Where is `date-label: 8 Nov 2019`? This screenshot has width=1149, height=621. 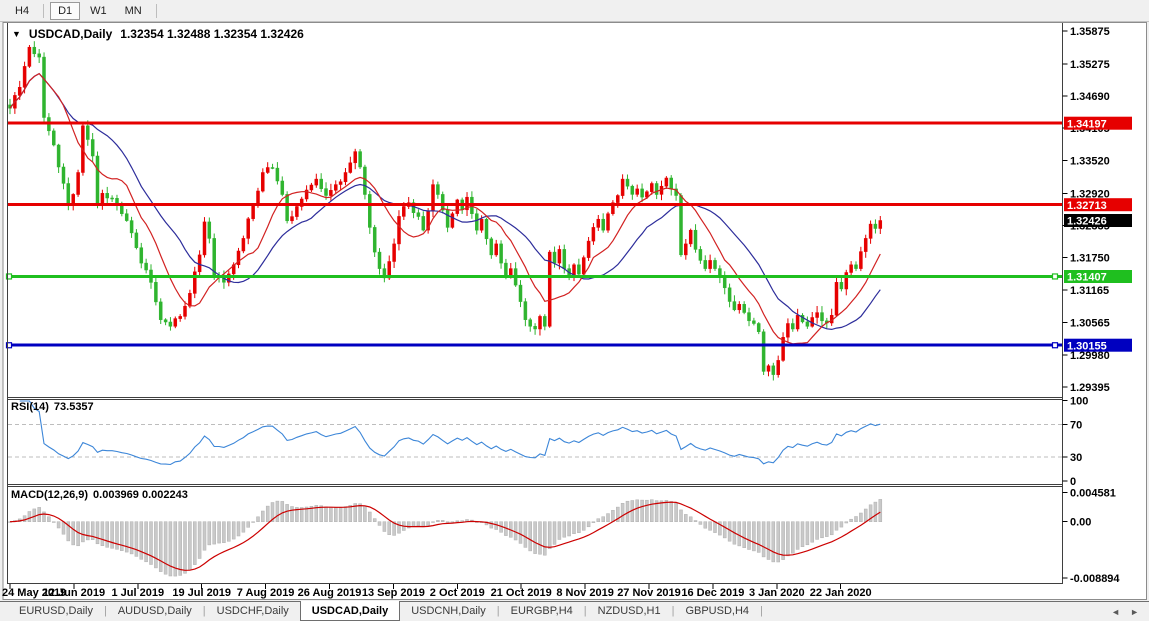
date-label: 8 Nov 2019 is located at coordinates (584, 593).